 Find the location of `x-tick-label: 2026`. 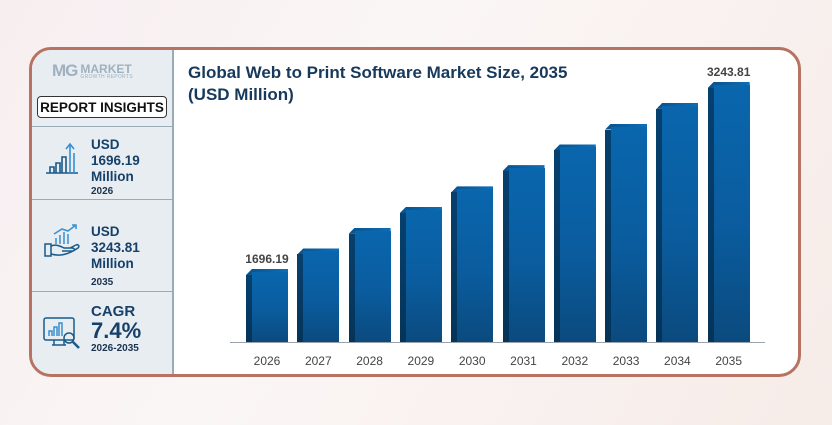

x-tick-label: 2026 is located at coordinates (267, 361).